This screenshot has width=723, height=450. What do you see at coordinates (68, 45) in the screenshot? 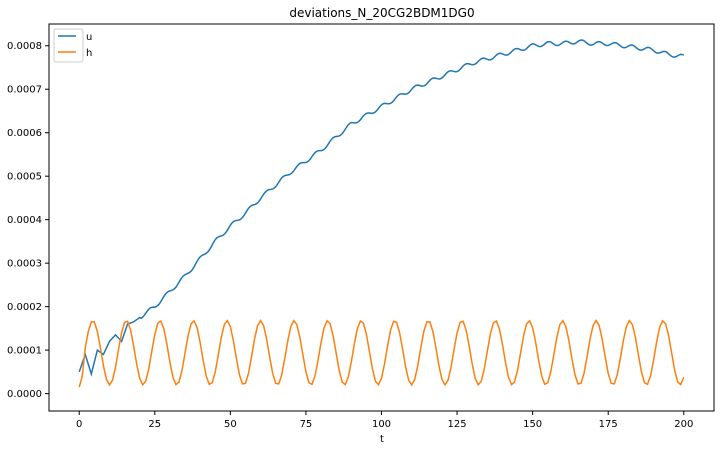
I see `legend-box` at bounding box center [68, 45].